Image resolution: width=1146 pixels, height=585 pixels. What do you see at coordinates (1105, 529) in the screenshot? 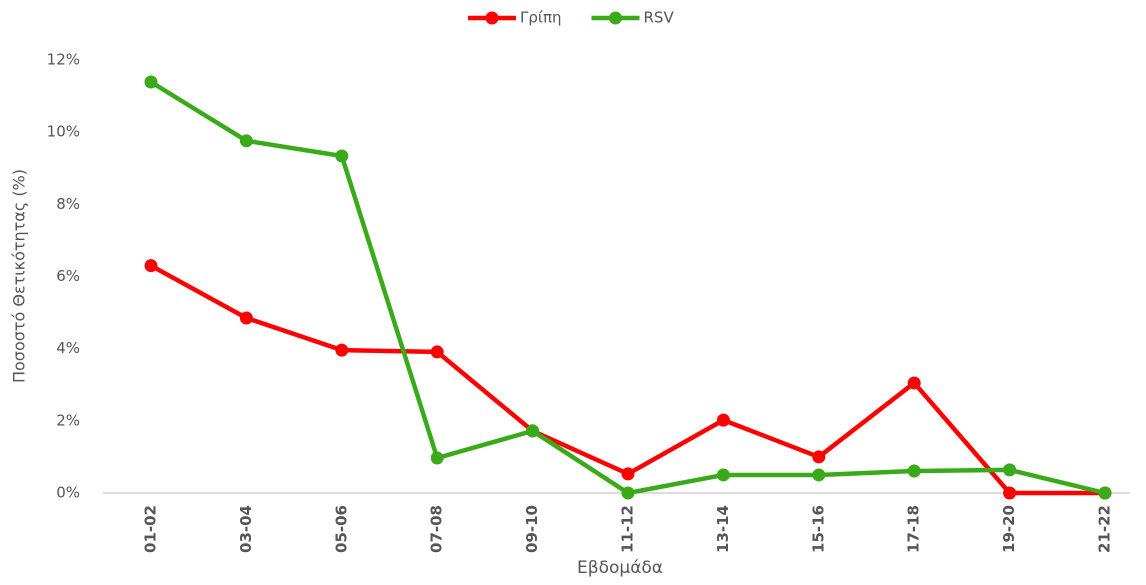
I see `x-tick-label: 21-22` at bounding box center [1105, 529].